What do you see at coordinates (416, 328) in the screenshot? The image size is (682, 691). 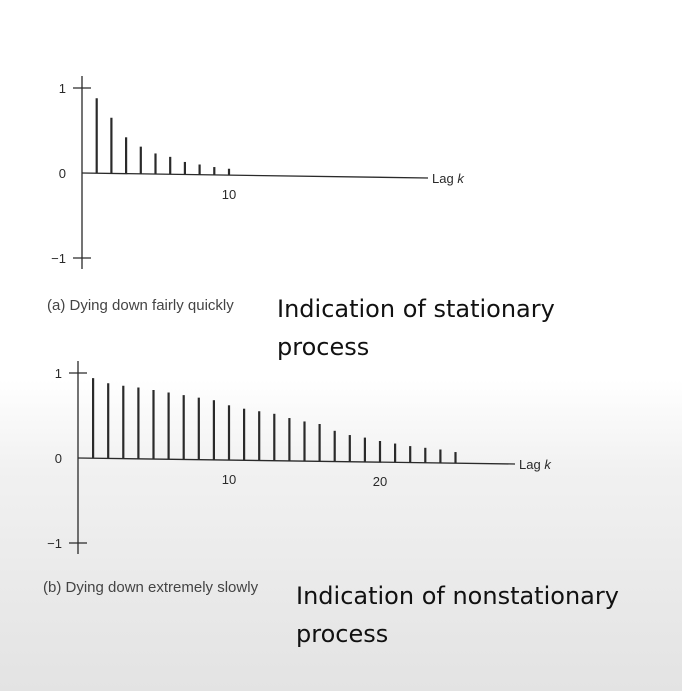 I see `stationary-annotation: Indication of stationary process` at bounding box center [416, 328].